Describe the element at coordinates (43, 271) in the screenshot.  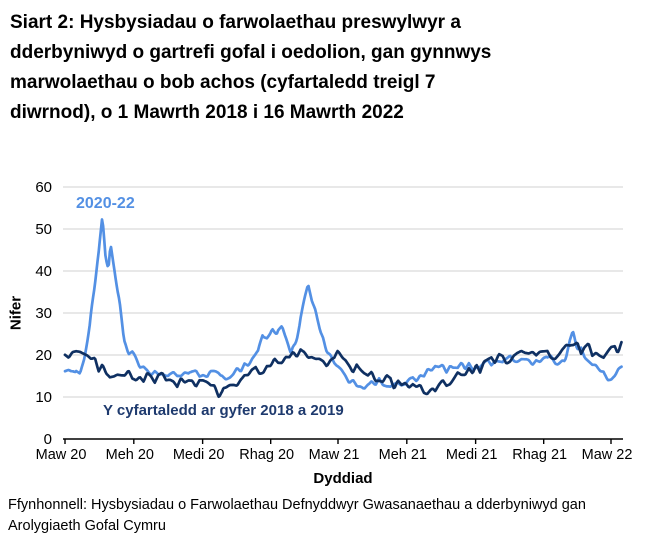
I see `y-tick-label: 40` at that location.